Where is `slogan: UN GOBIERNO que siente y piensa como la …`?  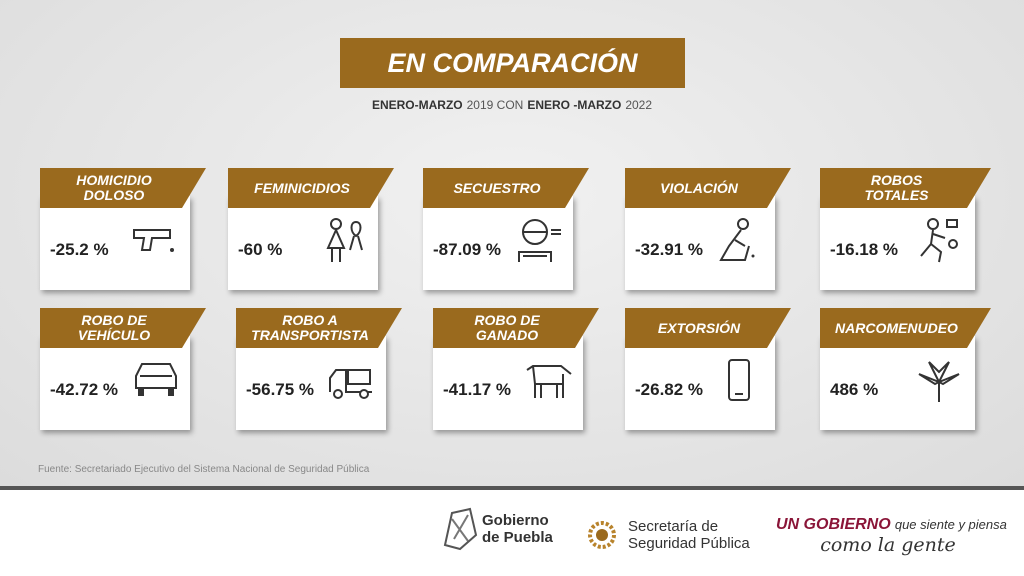 slogan: UN GOBIERNO que siente y piensa como la … is located at coordinates (891, 536).